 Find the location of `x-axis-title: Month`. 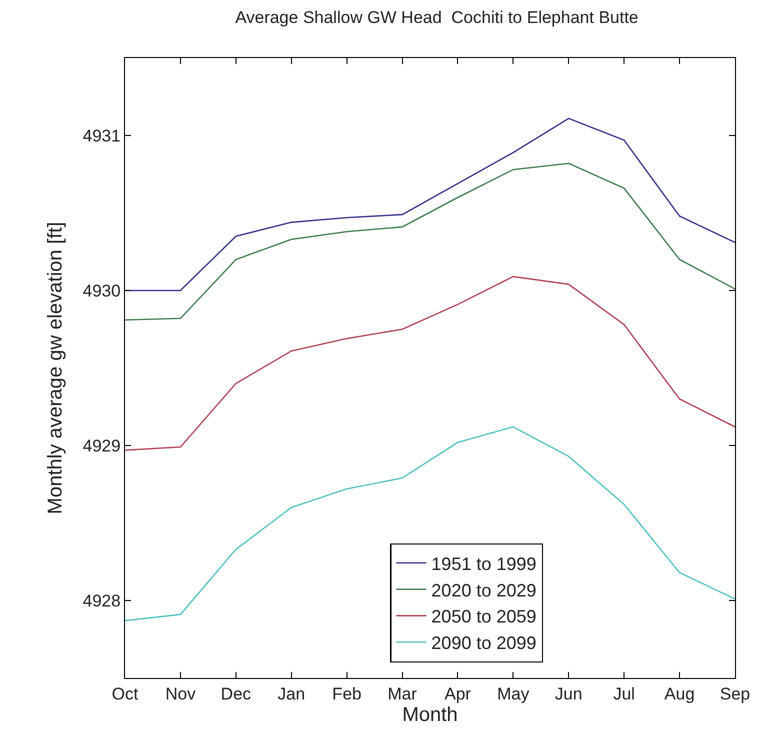

x-axis-title: Month is located at coordinates (430, 715).